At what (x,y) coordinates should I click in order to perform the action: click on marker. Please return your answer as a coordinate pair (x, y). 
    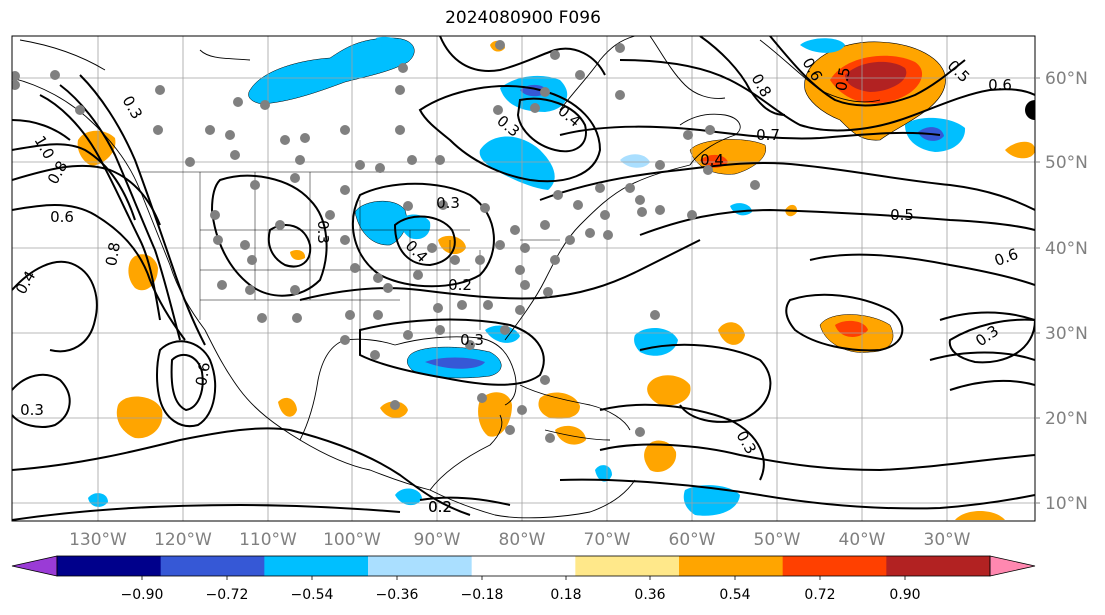
    Looking at the image, I should click on (1030, 110).